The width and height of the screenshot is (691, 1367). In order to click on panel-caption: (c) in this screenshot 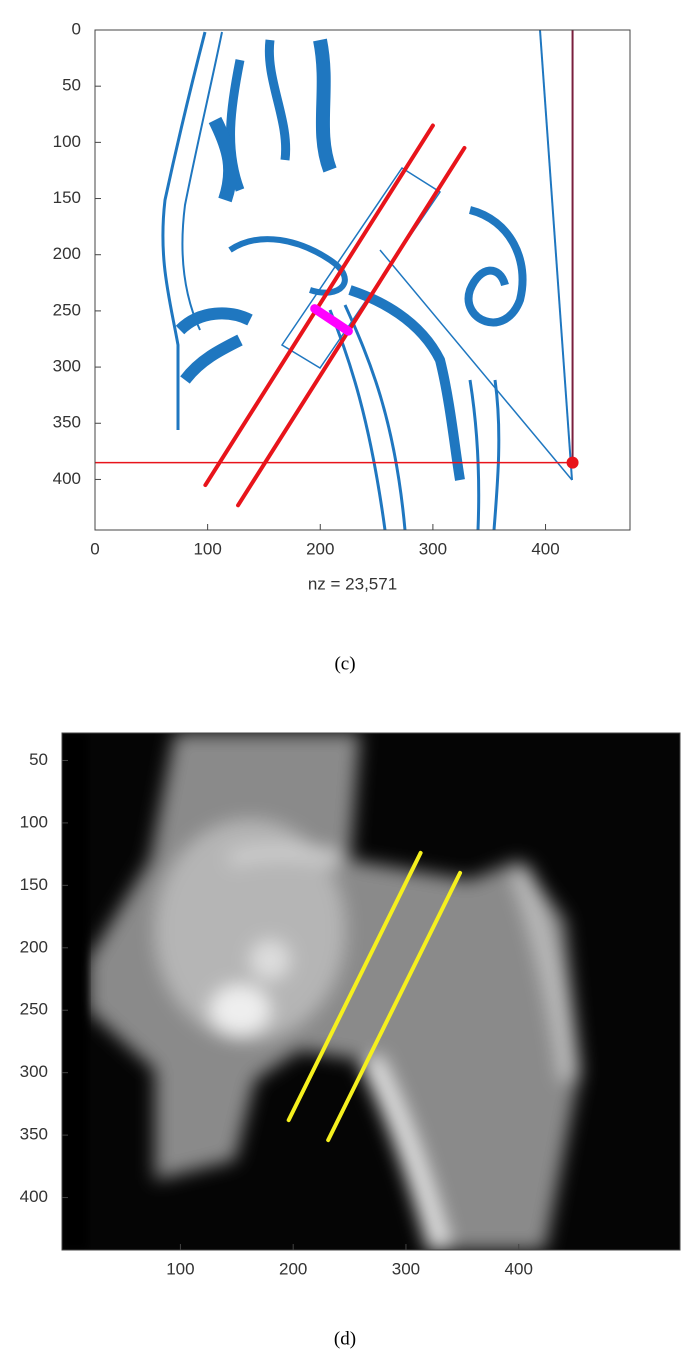, I will do `click(344, 663)`.